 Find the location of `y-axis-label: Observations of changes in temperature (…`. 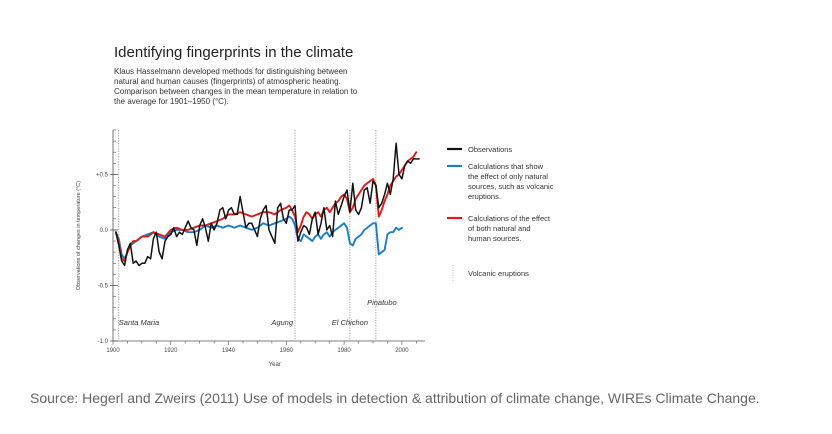

y-axis-label: Observations of changes in temperature (… is located at coordinates (79, 235).